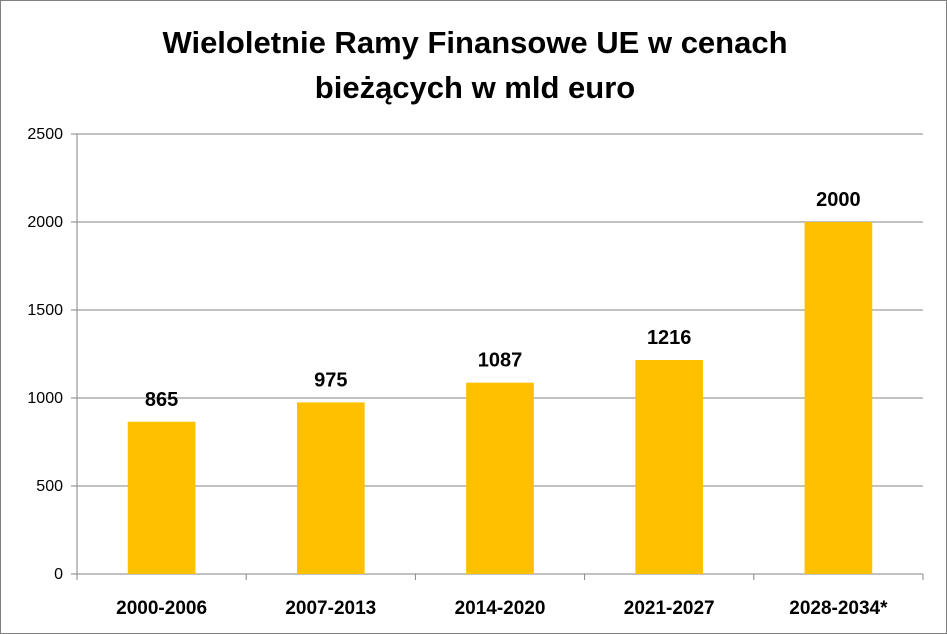  What do you see at coordinates (49, 486) in the screenshot?
I see `y-tick-label: 500` at bounding box center [49, 486].